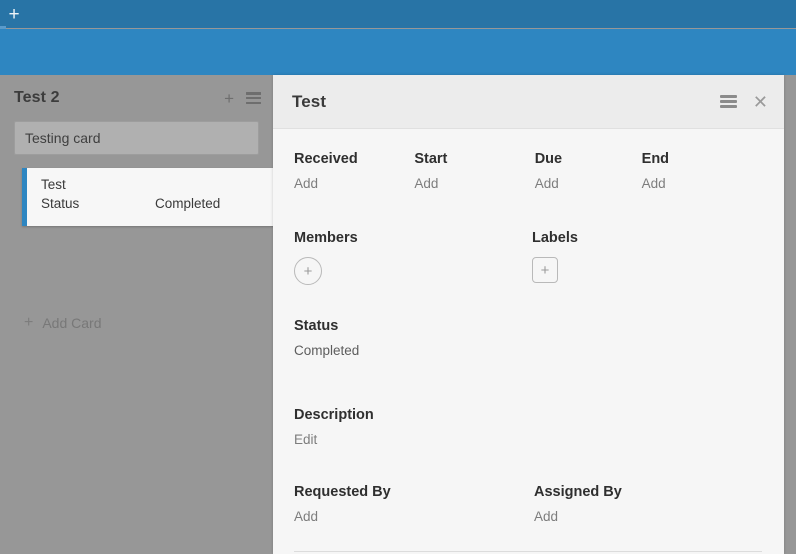 Image resolution: width=796 pixels, height=554 pixels. What do you see at coordinates (655, 159) in the screenshot?
I see `field-label: End` at bounding box center [655, 159].